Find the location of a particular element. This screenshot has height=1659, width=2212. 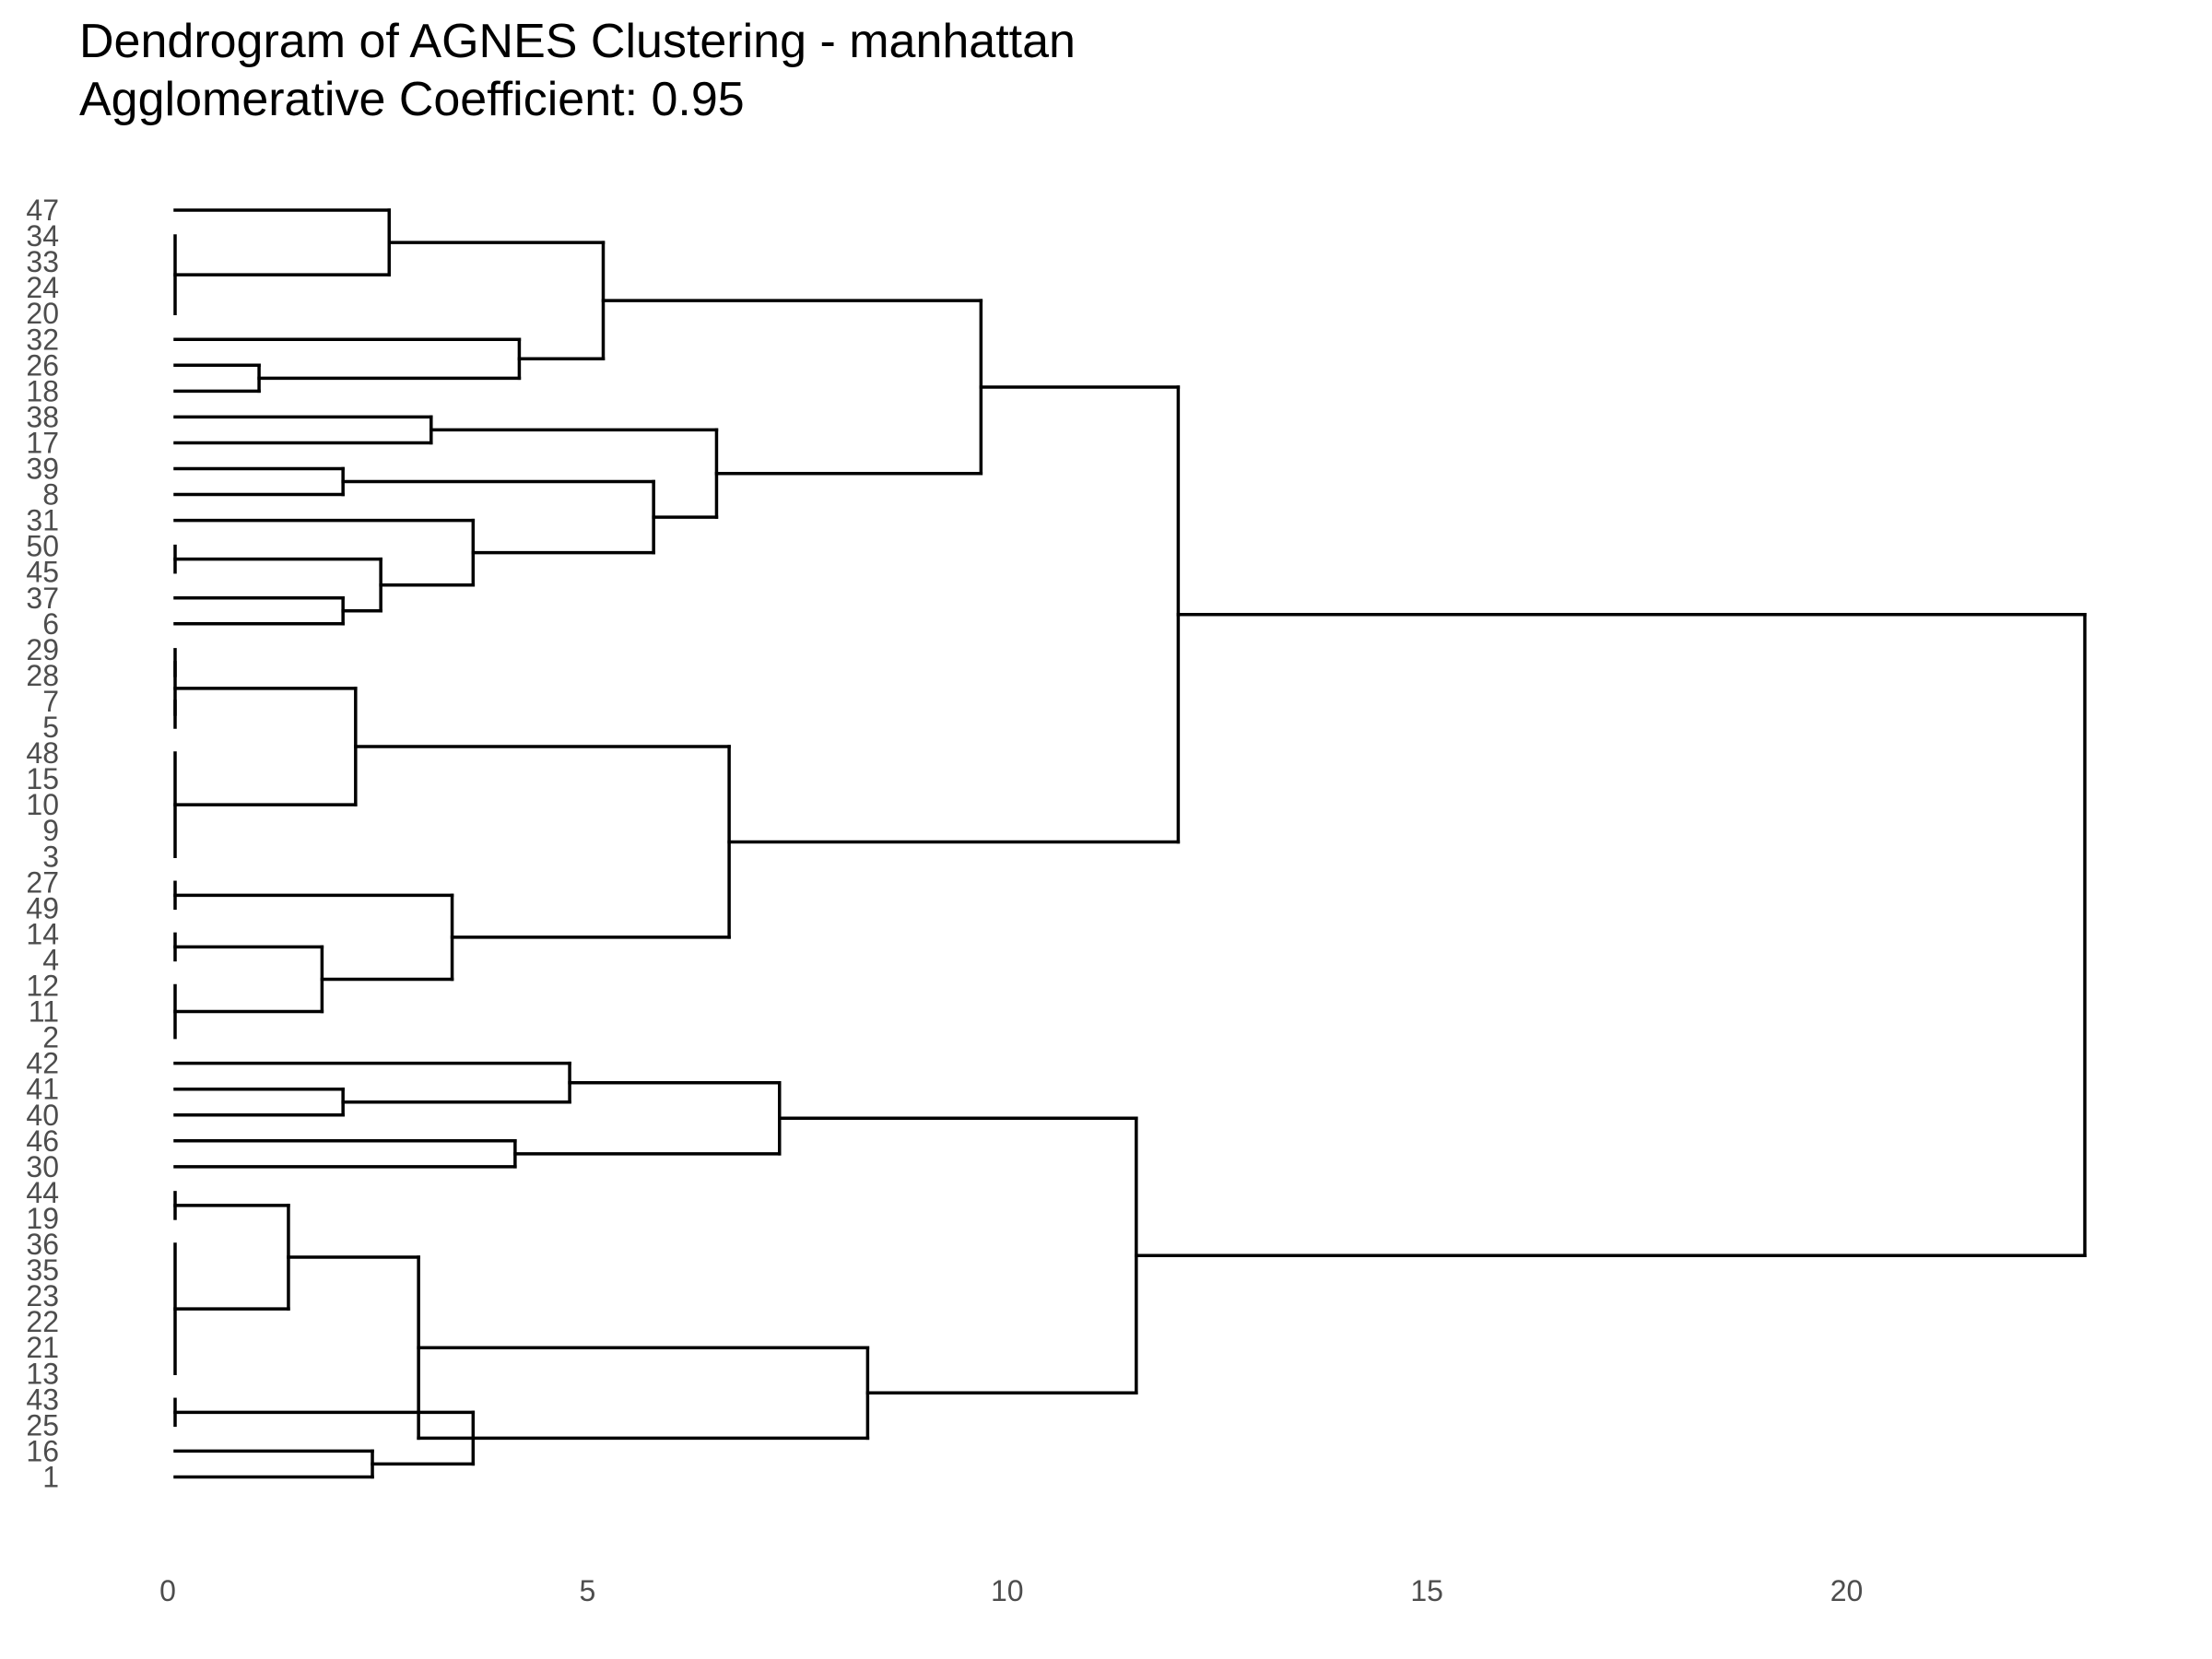

leaf-label: 21 is located at coordinates (42, 1347).